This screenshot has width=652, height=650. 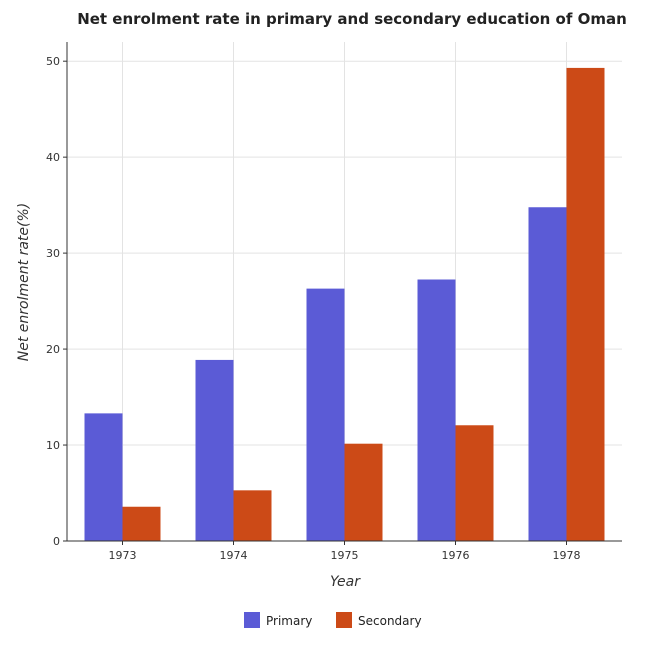 What do you see at coordinates (53, 253) in the screenshot?
I see `y-tick-label: 30` at bounding box center [53, 253].